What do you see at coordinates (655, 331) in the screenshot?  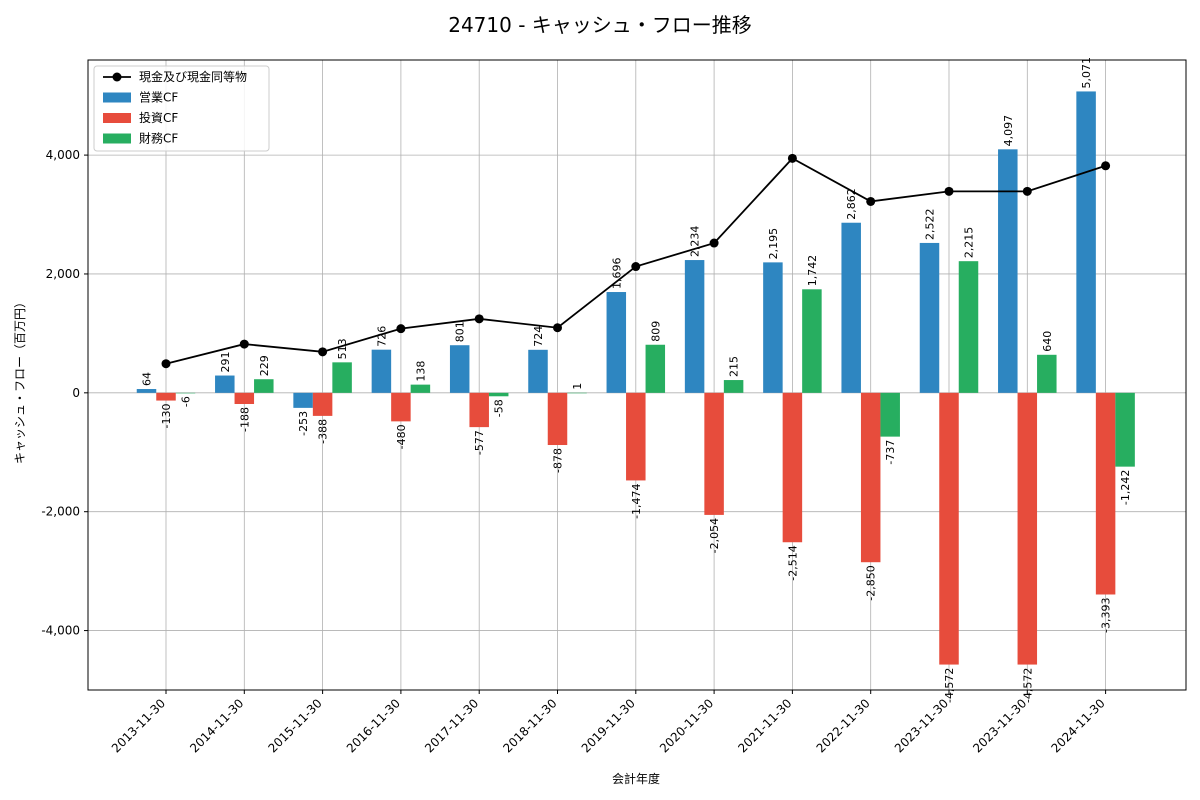 I see `bar-value-label: 809` at bounding box center [655, 331].